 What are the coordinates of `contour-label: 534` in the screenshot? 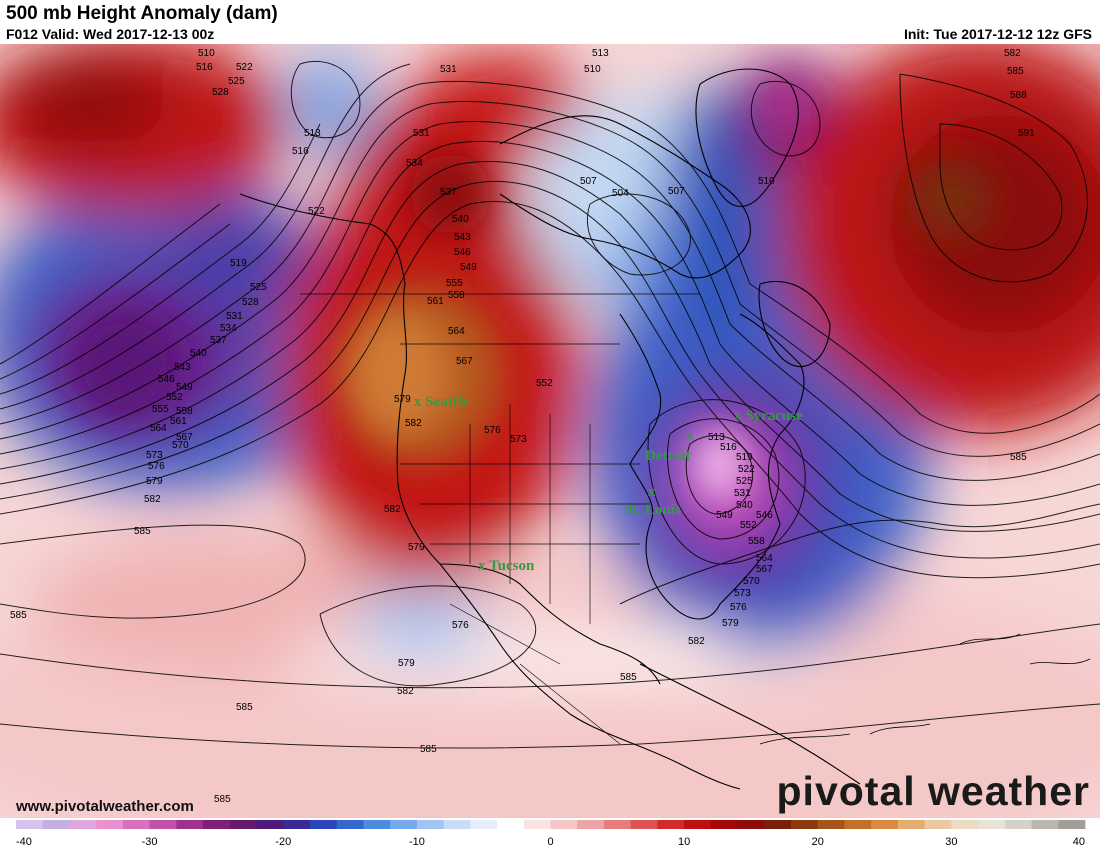 It's located at (414, 163).